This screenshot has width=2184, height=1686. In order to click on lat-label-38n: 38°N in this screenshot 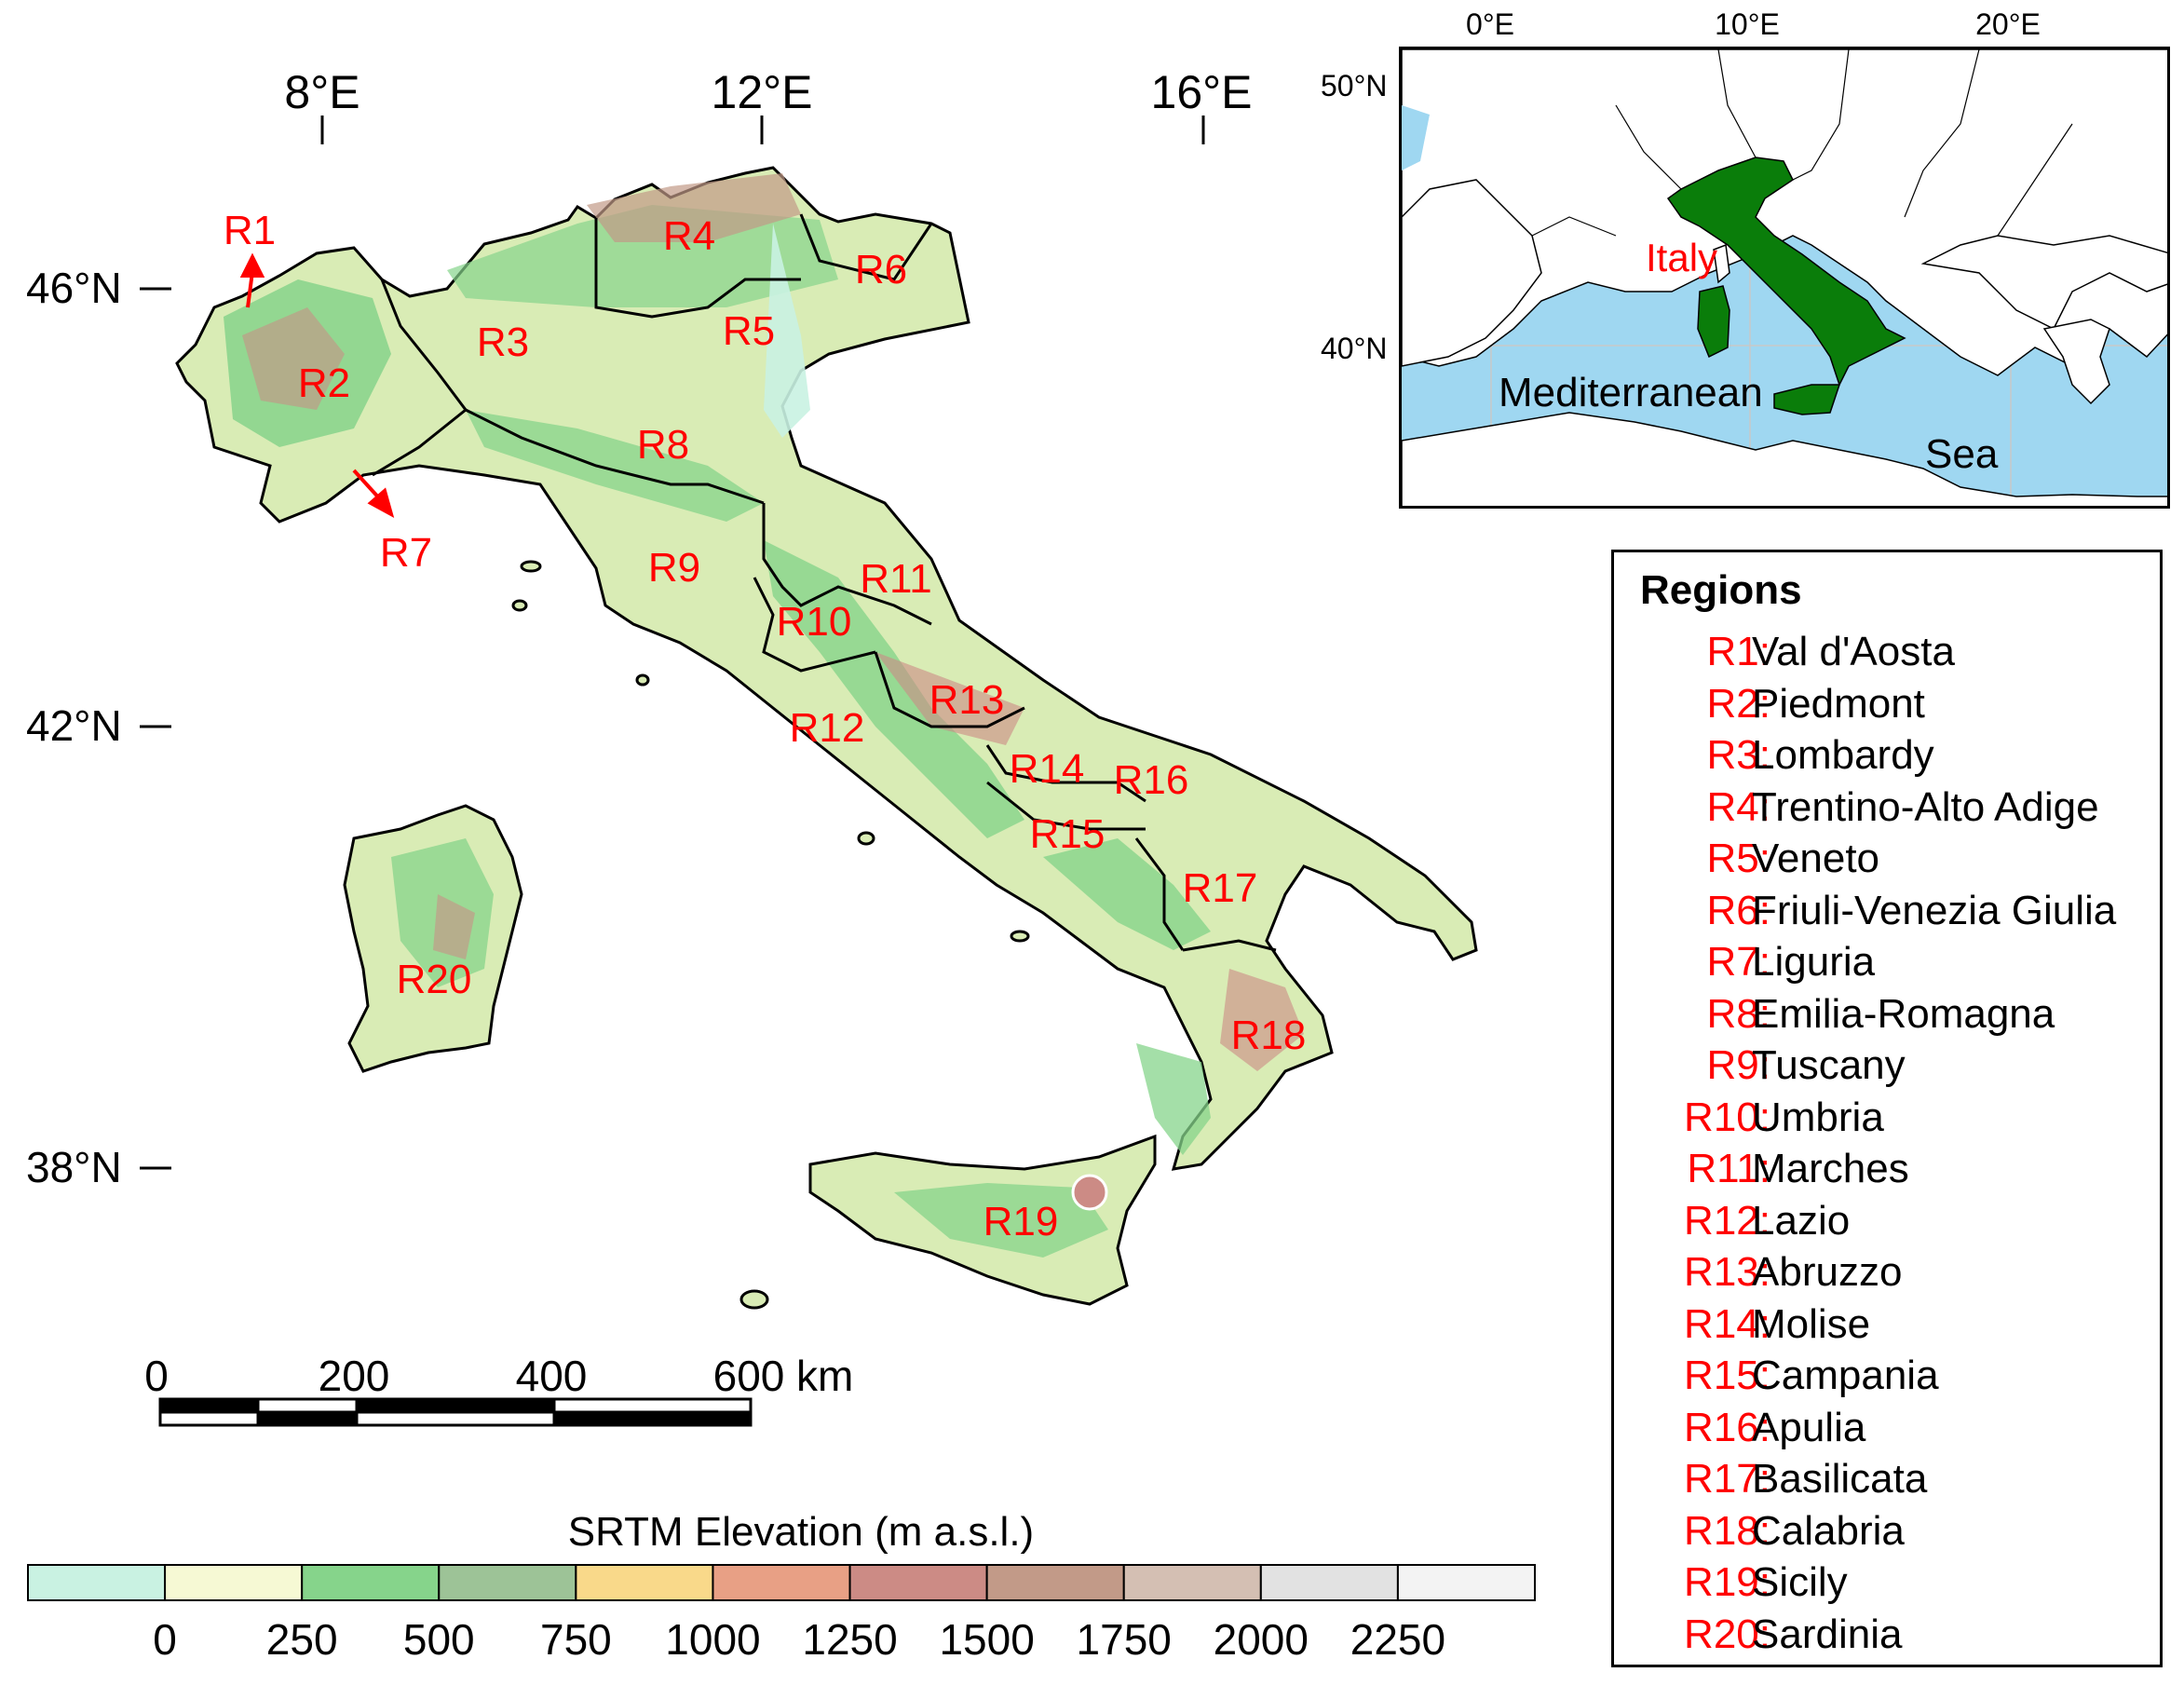, I will do `click(74, 1167)`.